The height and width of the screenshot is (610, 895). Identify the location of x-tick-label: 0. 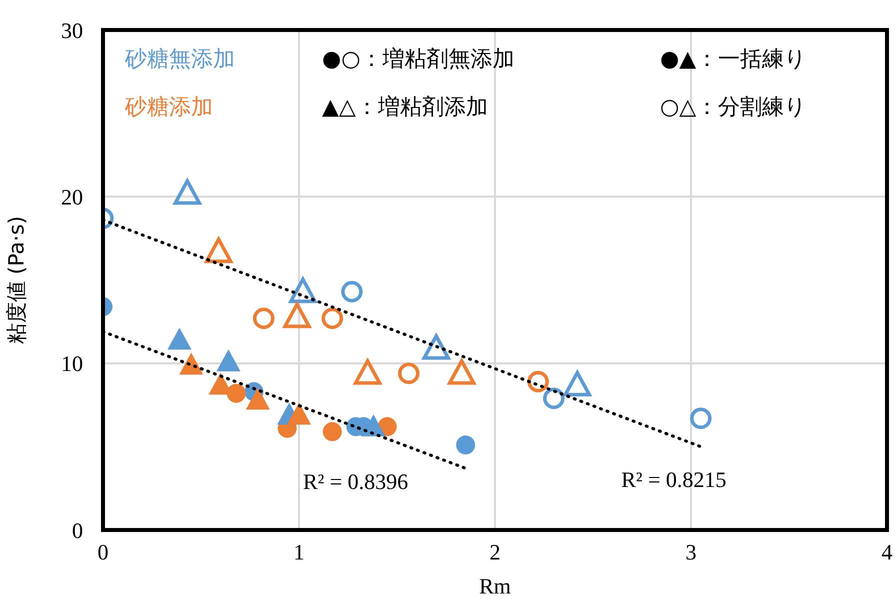
(103, 552).